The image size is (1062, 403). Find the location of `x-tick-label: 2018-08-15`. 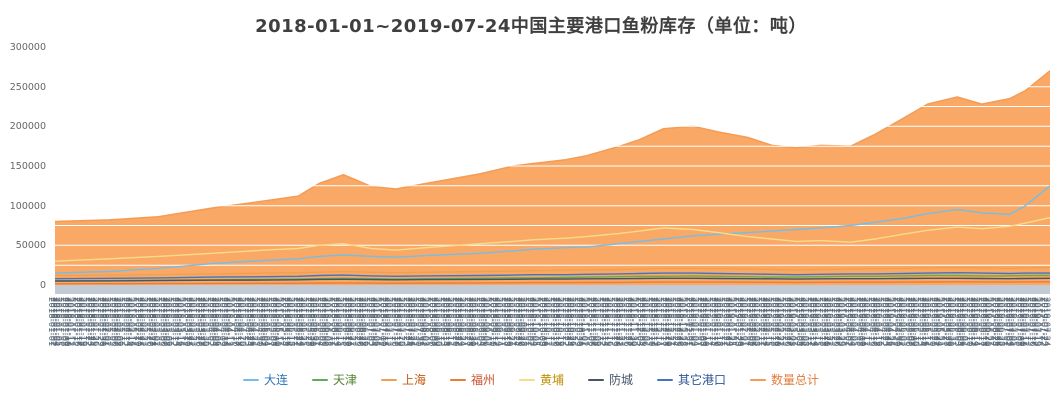

x-tick-label: 2018-08-15 is located at coordinates (446, 322).